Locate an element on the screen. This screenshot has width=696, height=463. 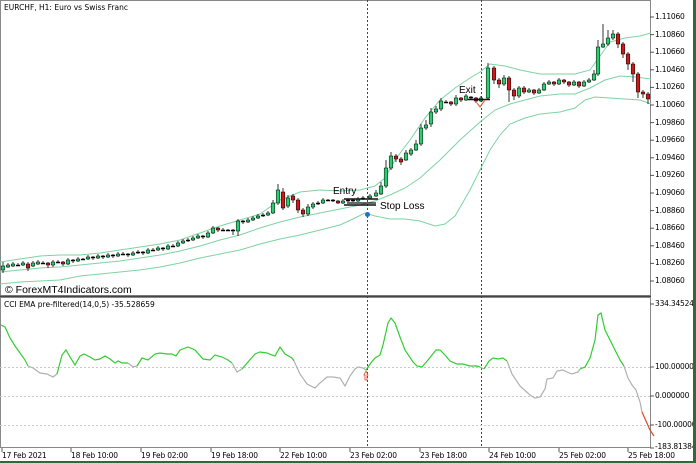
stop-loss-label: Stop Loss is located at coordinates (402, 206).